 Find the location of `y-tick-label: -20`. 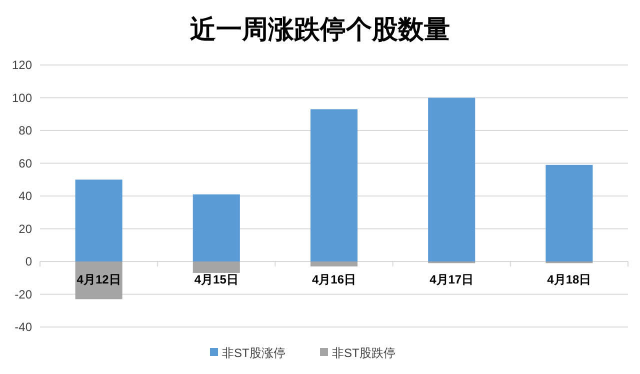

y-tick-label: -20 is located at coordinates (23, 294).